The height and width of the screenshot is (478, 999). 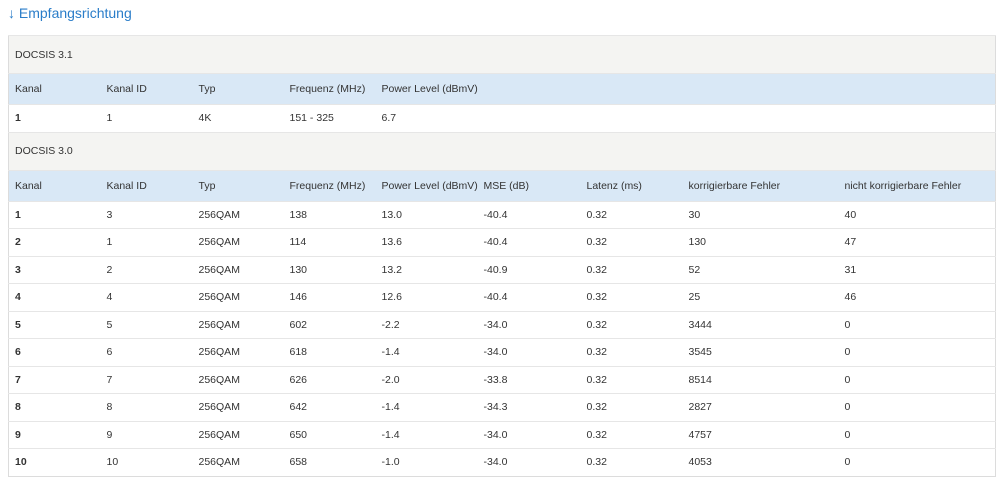 I want to click on table-cell: 4K, so click(x=238, y=118).